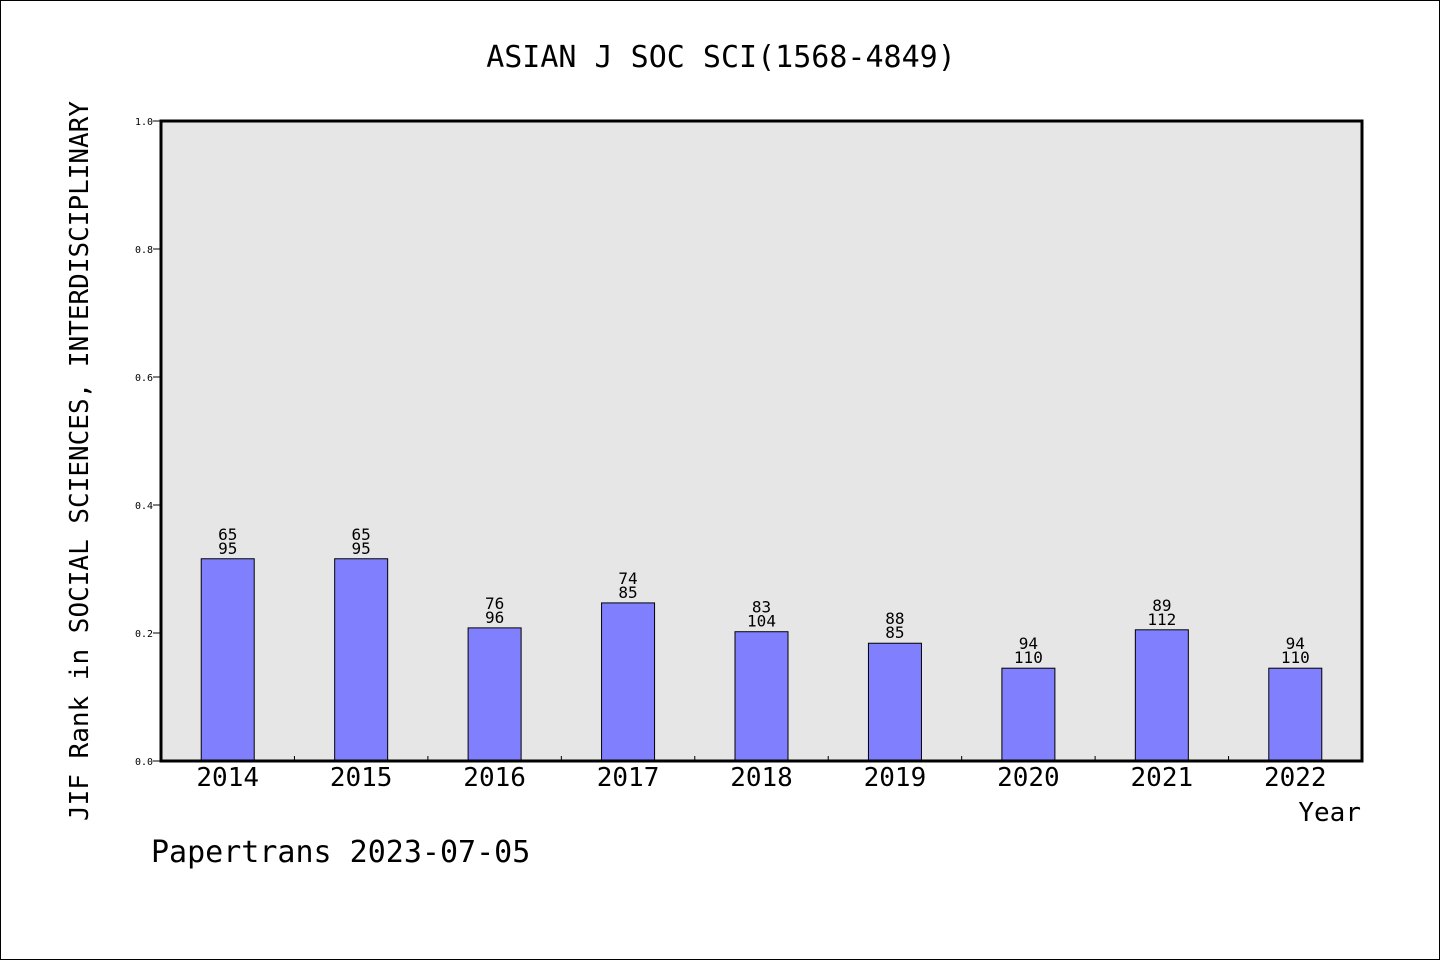 The width and height of the screenshot is (1440, 960). I want to click on bar-2022, so click(1295, 714).